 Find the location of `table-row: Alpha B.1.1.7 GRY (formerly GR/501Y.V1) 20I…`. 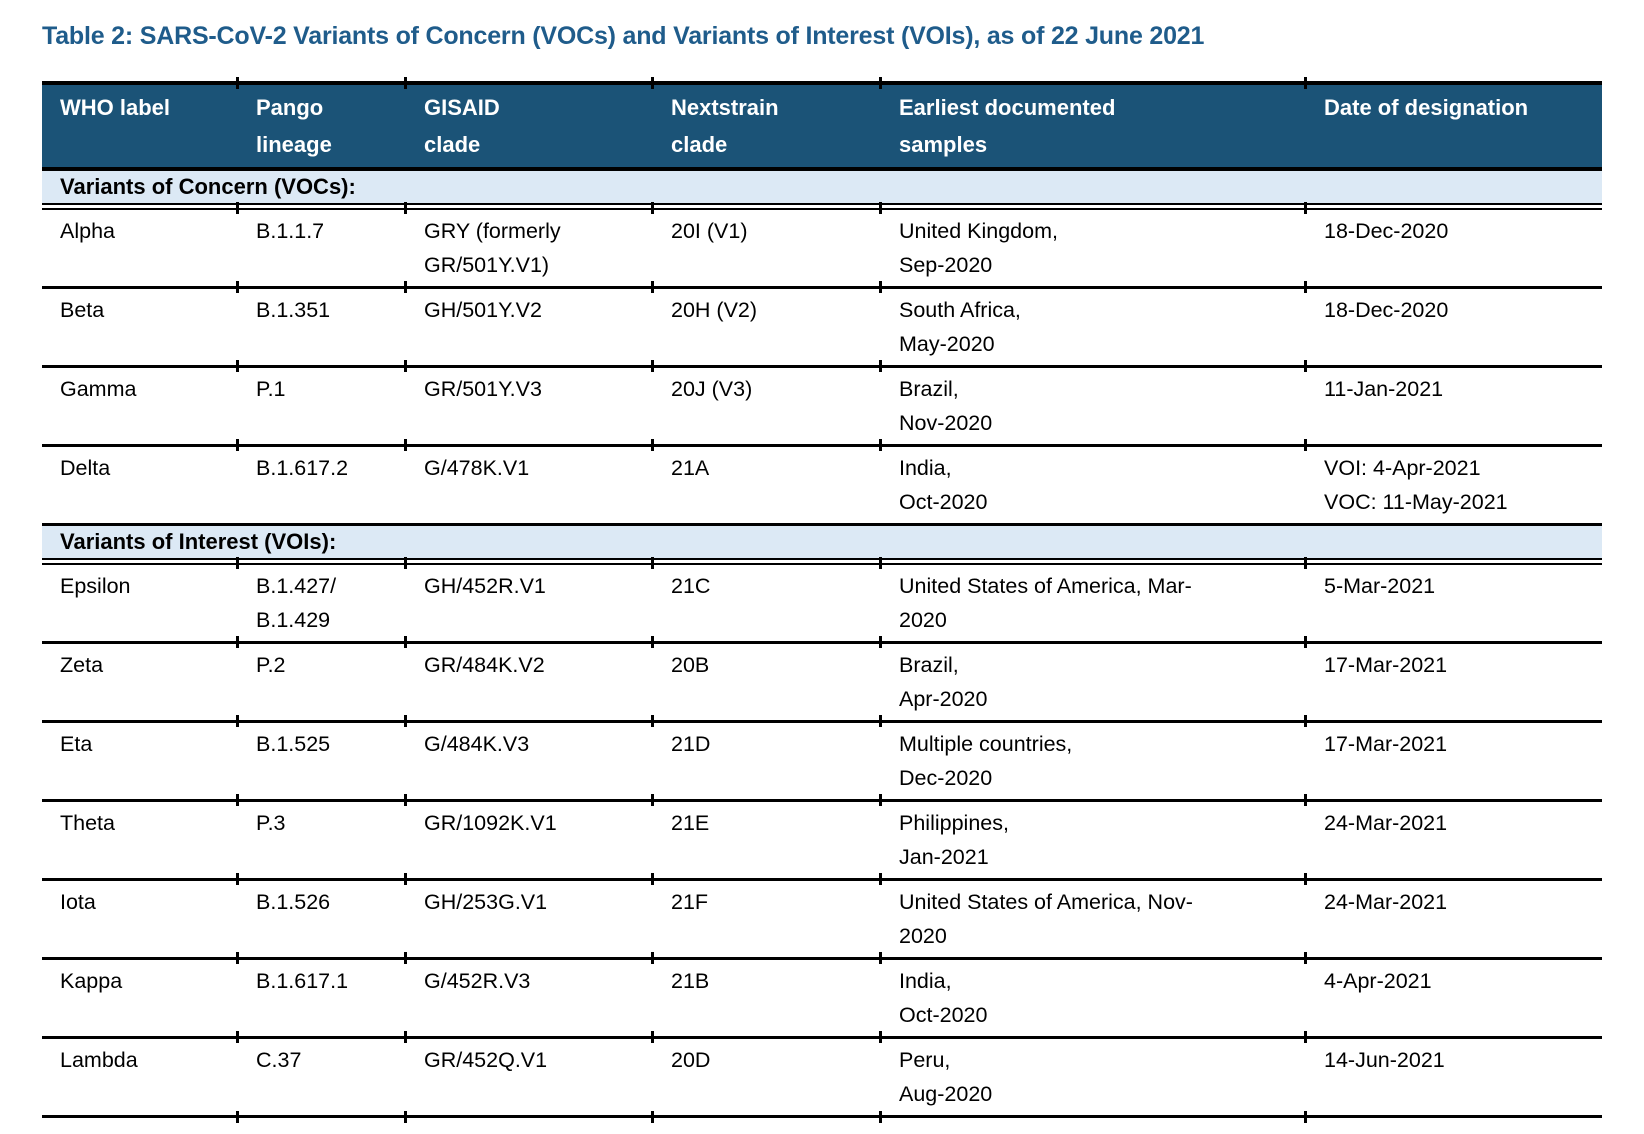

table-row: Alpha B.1.1.7 GRY (formerly GR/501Y.V1) 20I… is located at coordinates (822, 243).